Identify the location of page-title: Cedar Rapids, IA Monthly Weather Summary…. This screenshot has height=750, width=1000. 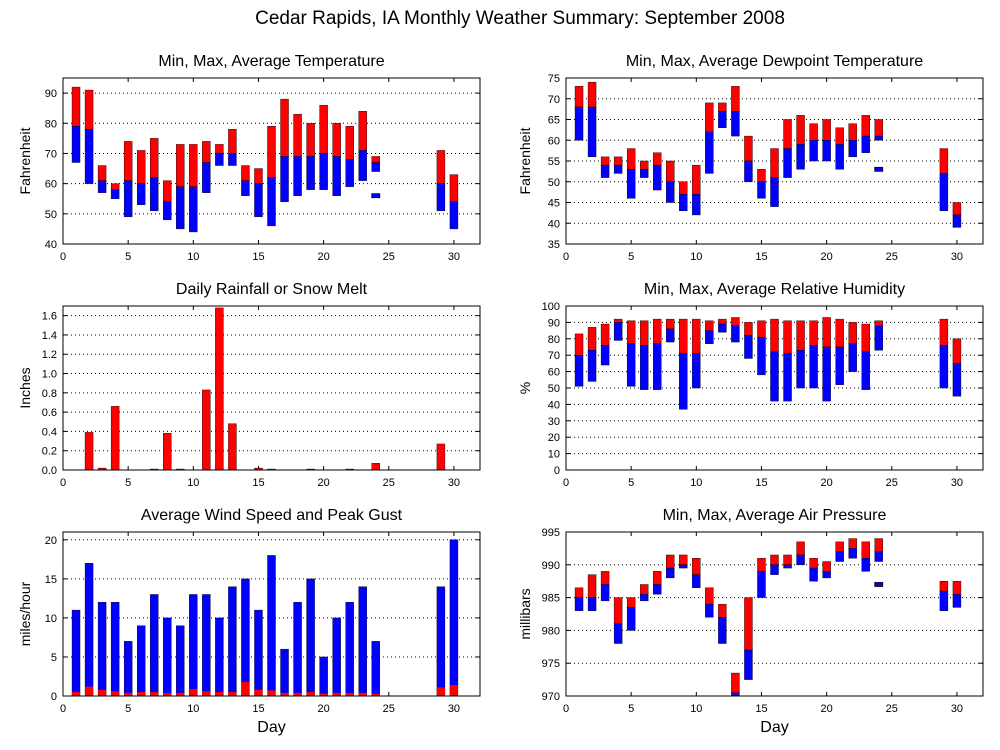
(520, 18).